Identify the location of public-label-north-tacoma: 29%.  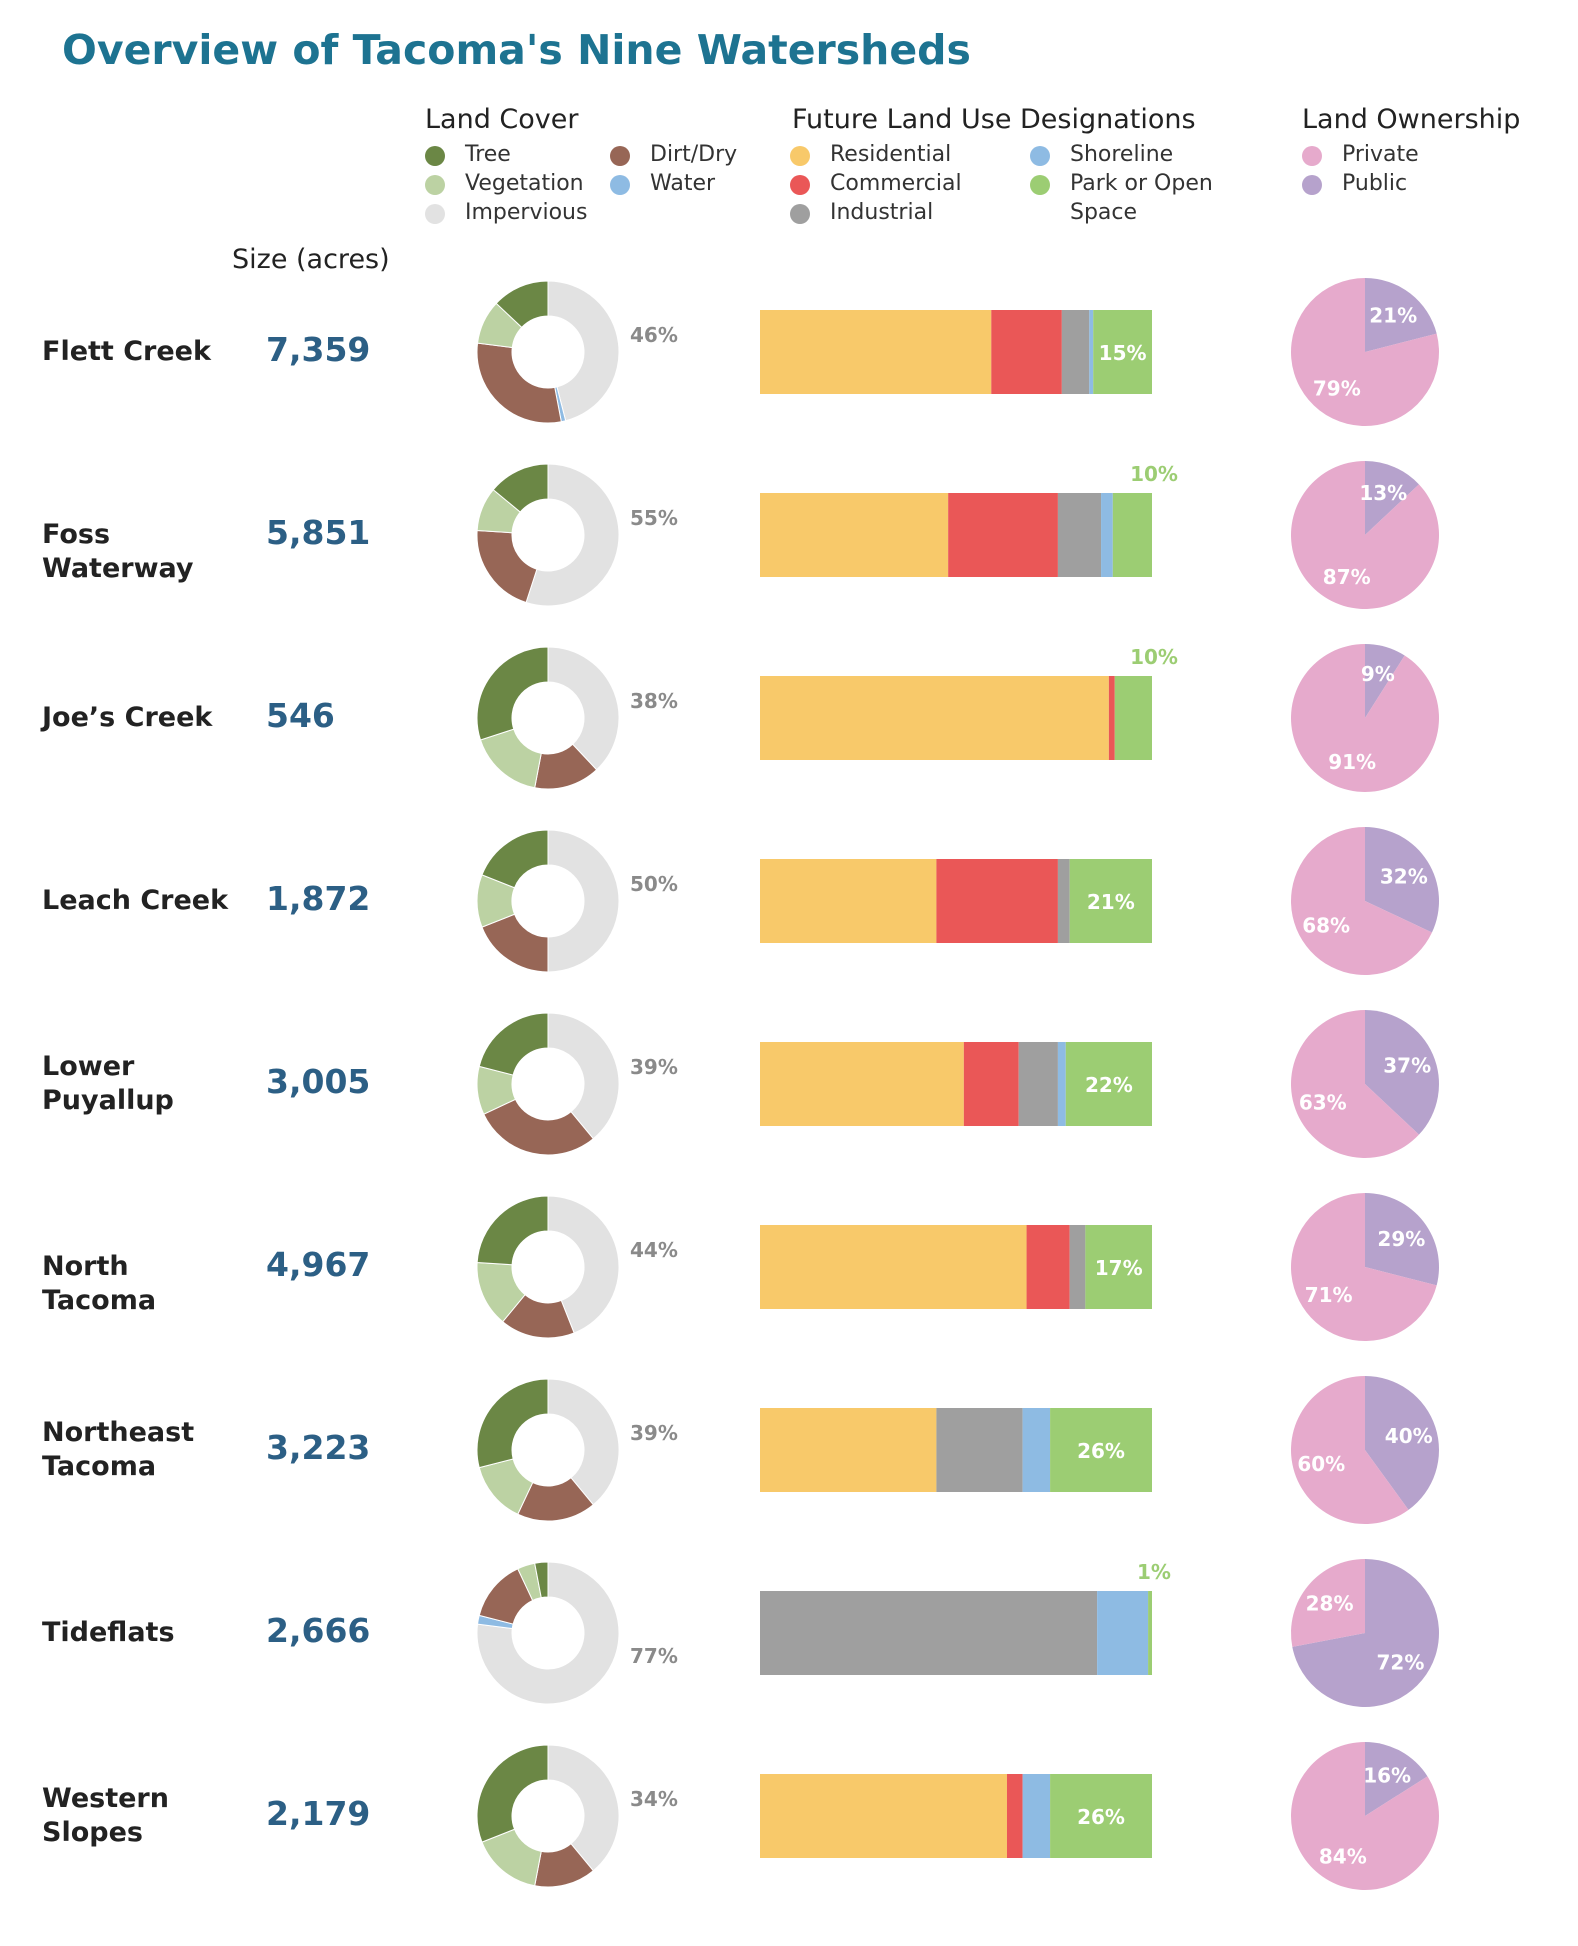
(1401, 1239).